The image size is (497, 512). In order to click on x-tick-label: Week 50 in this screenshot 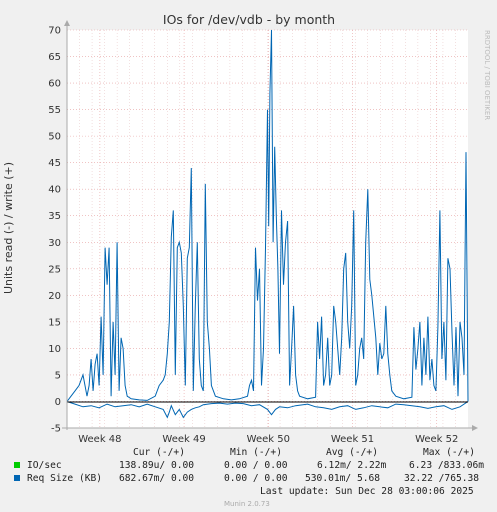, I will do `click(268, 439)`.